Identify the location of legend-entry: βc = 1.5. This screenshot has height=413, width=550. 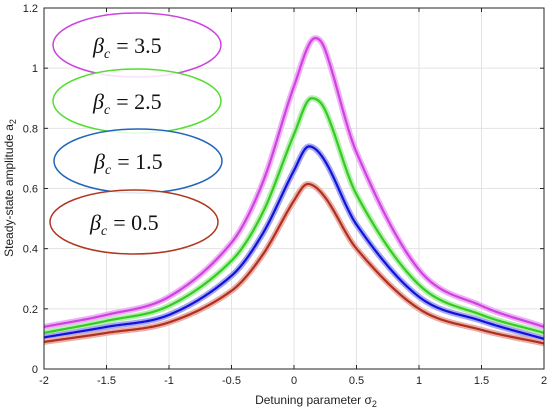
(138, 161).